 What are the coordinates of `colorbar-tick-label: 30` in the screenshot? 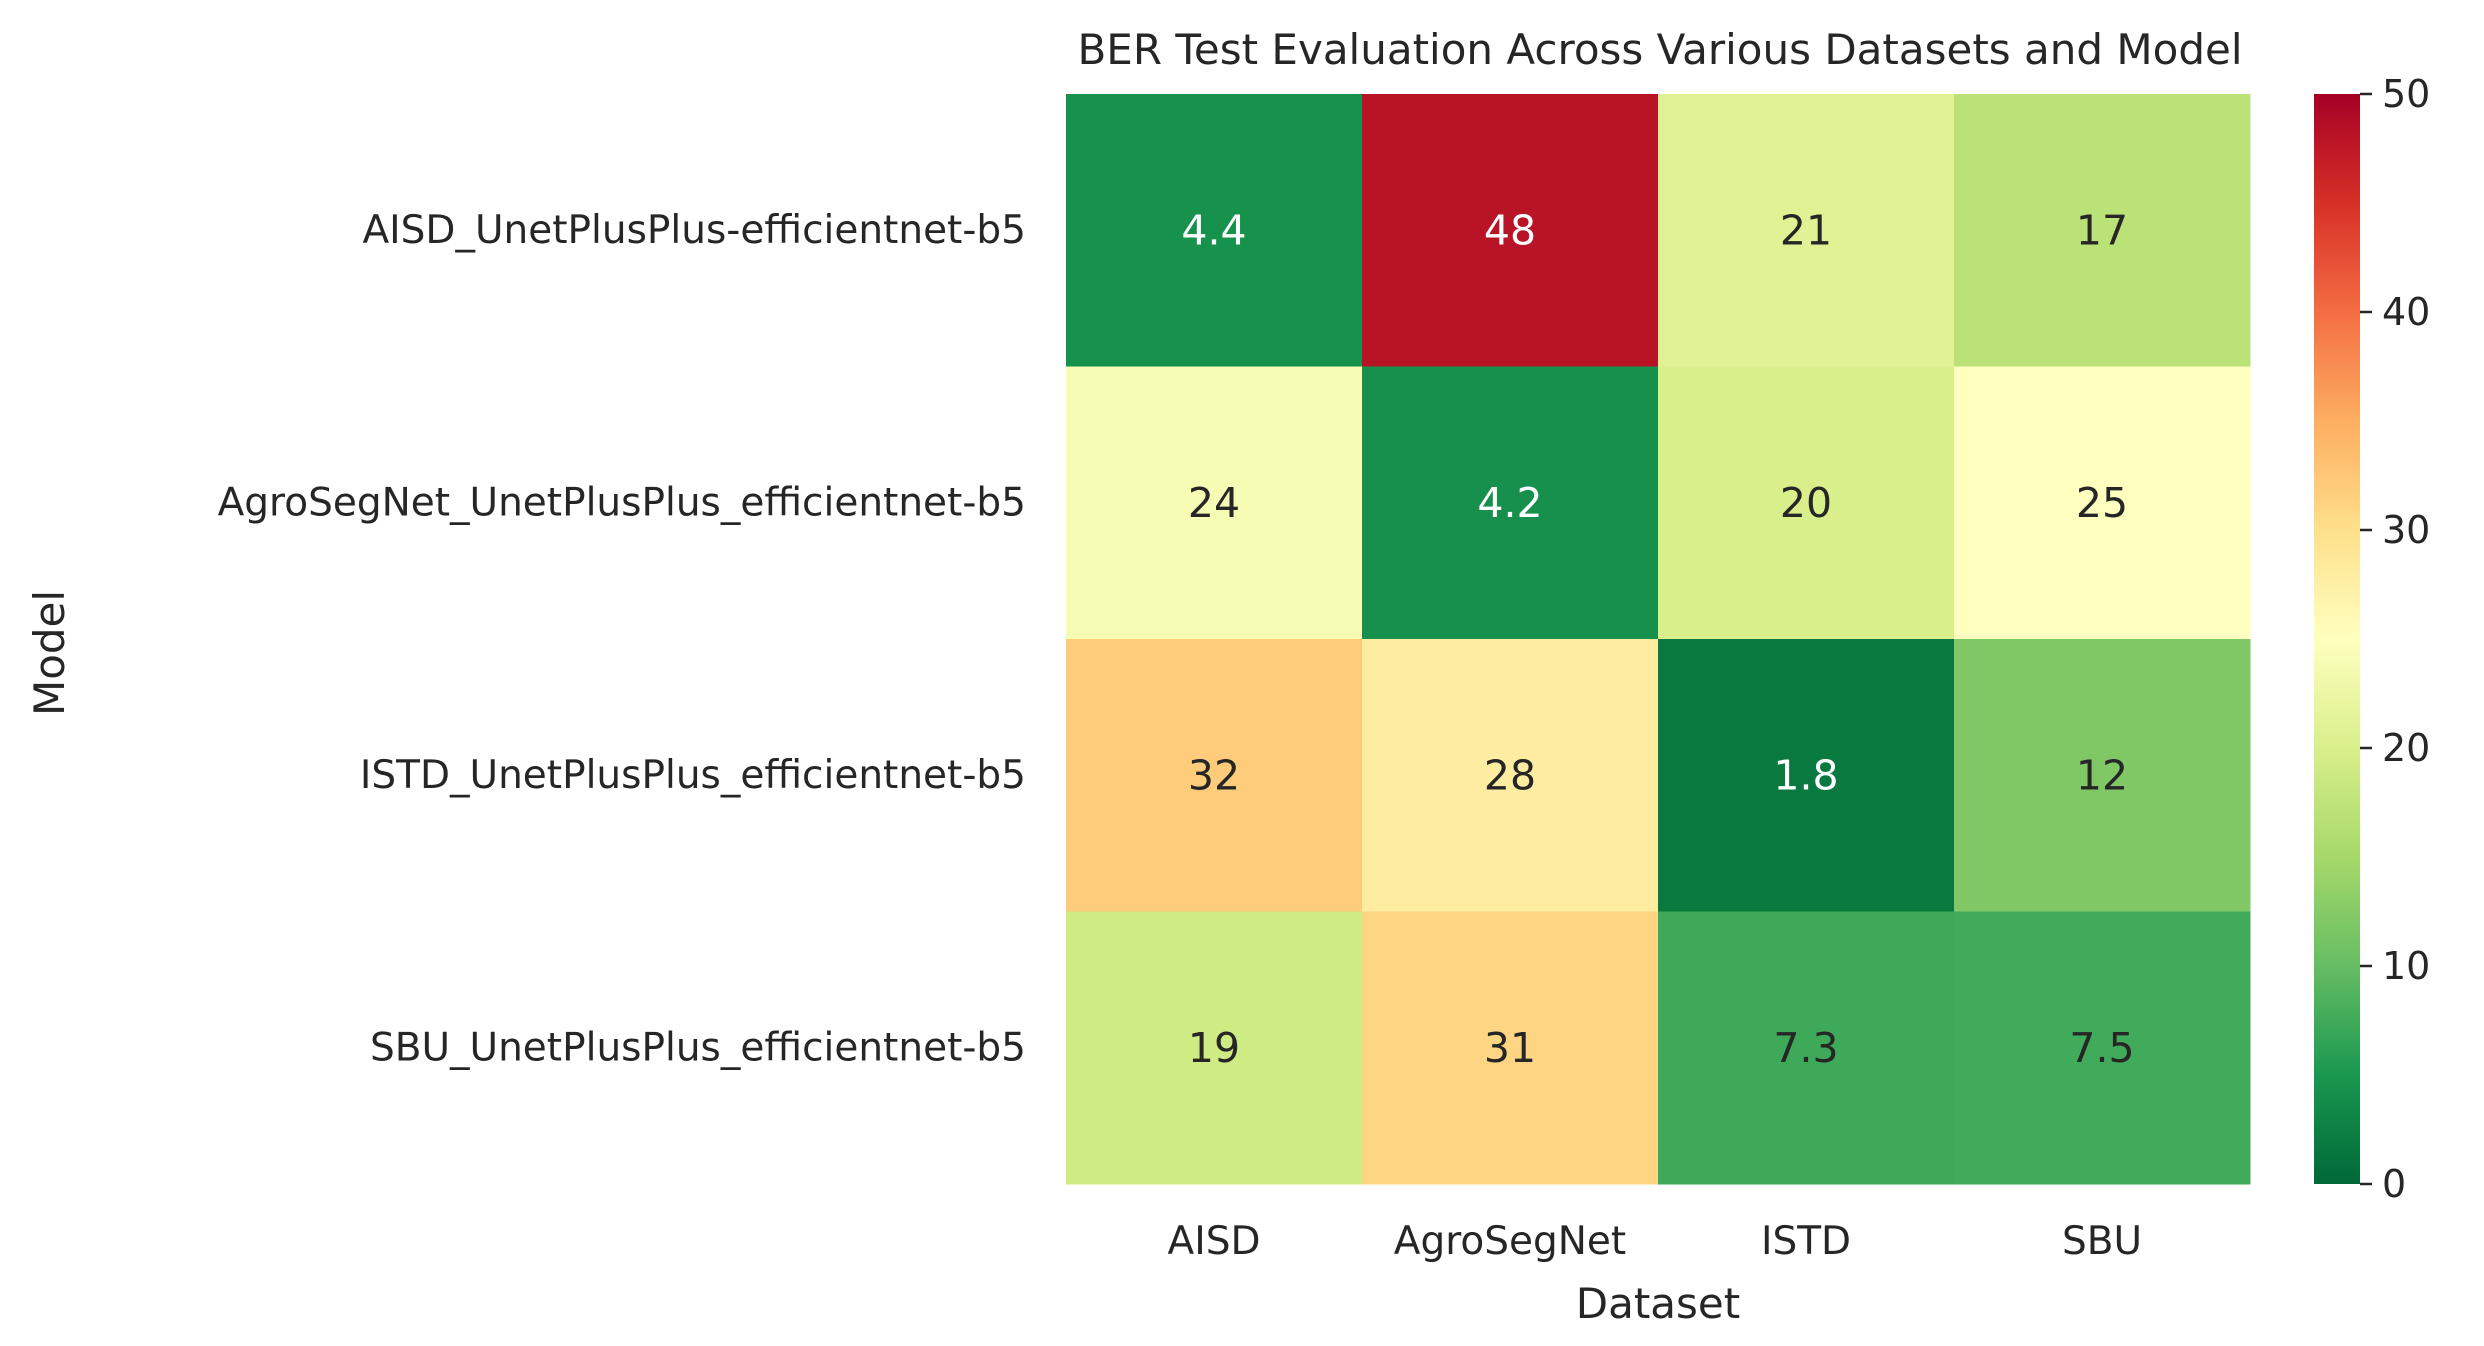 It's located at (2406, 530).